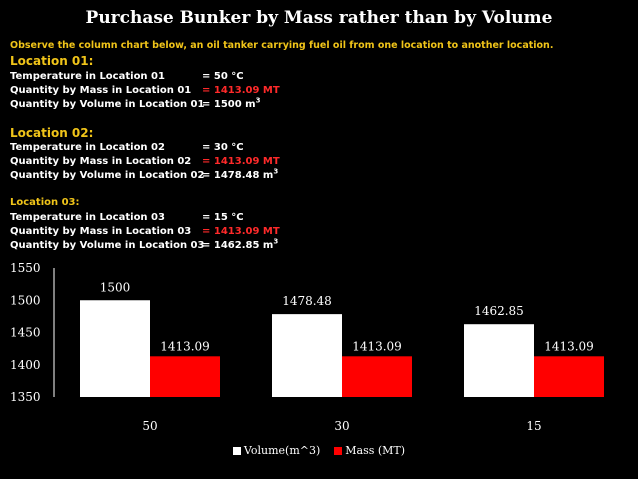 This screenshot has width=638, height=479. What do you see at coordinates (223, 76) in the screenshot?
I see `location-01-temperature-value: = 50 °C` at bounding box center [223, 76].